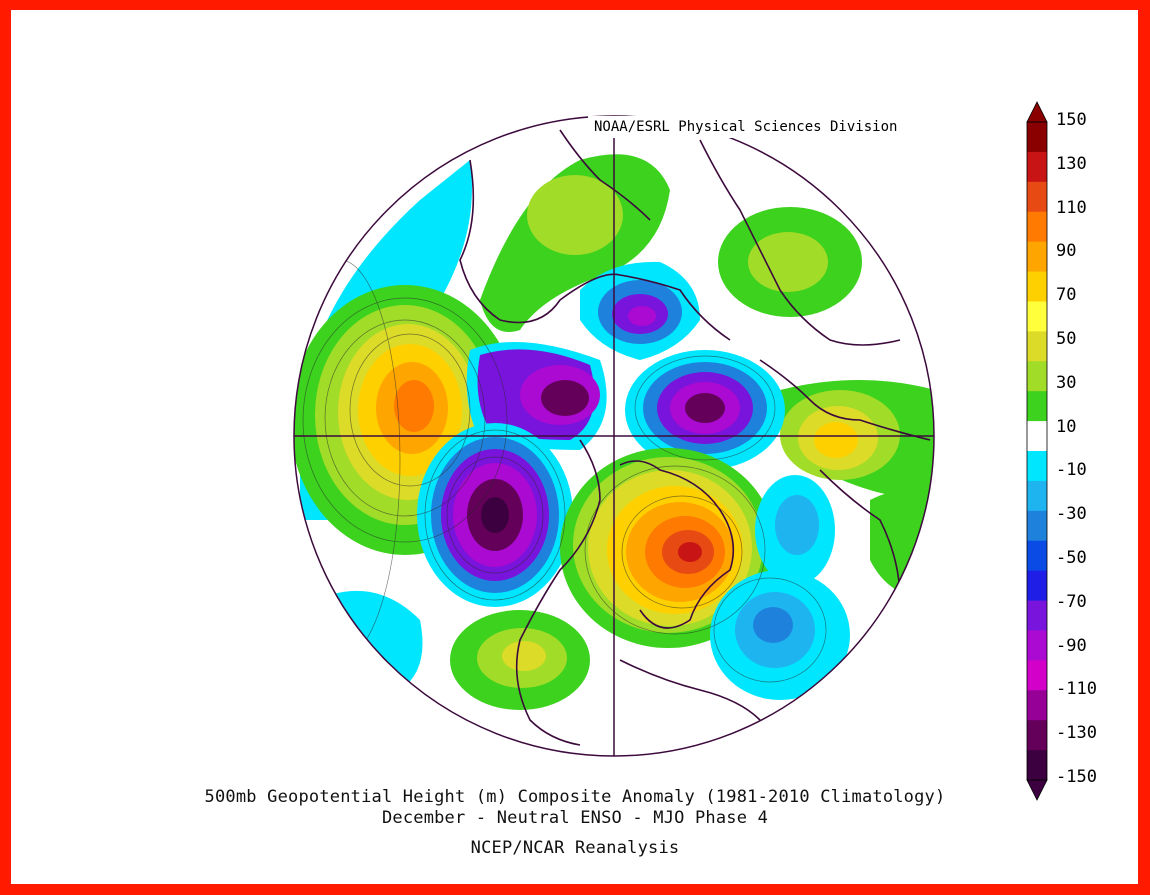 Image resolution: width=1150 pixels, height=895 pixels. I want to click on colorbar-tick-label: 30, so click(1066, 382).